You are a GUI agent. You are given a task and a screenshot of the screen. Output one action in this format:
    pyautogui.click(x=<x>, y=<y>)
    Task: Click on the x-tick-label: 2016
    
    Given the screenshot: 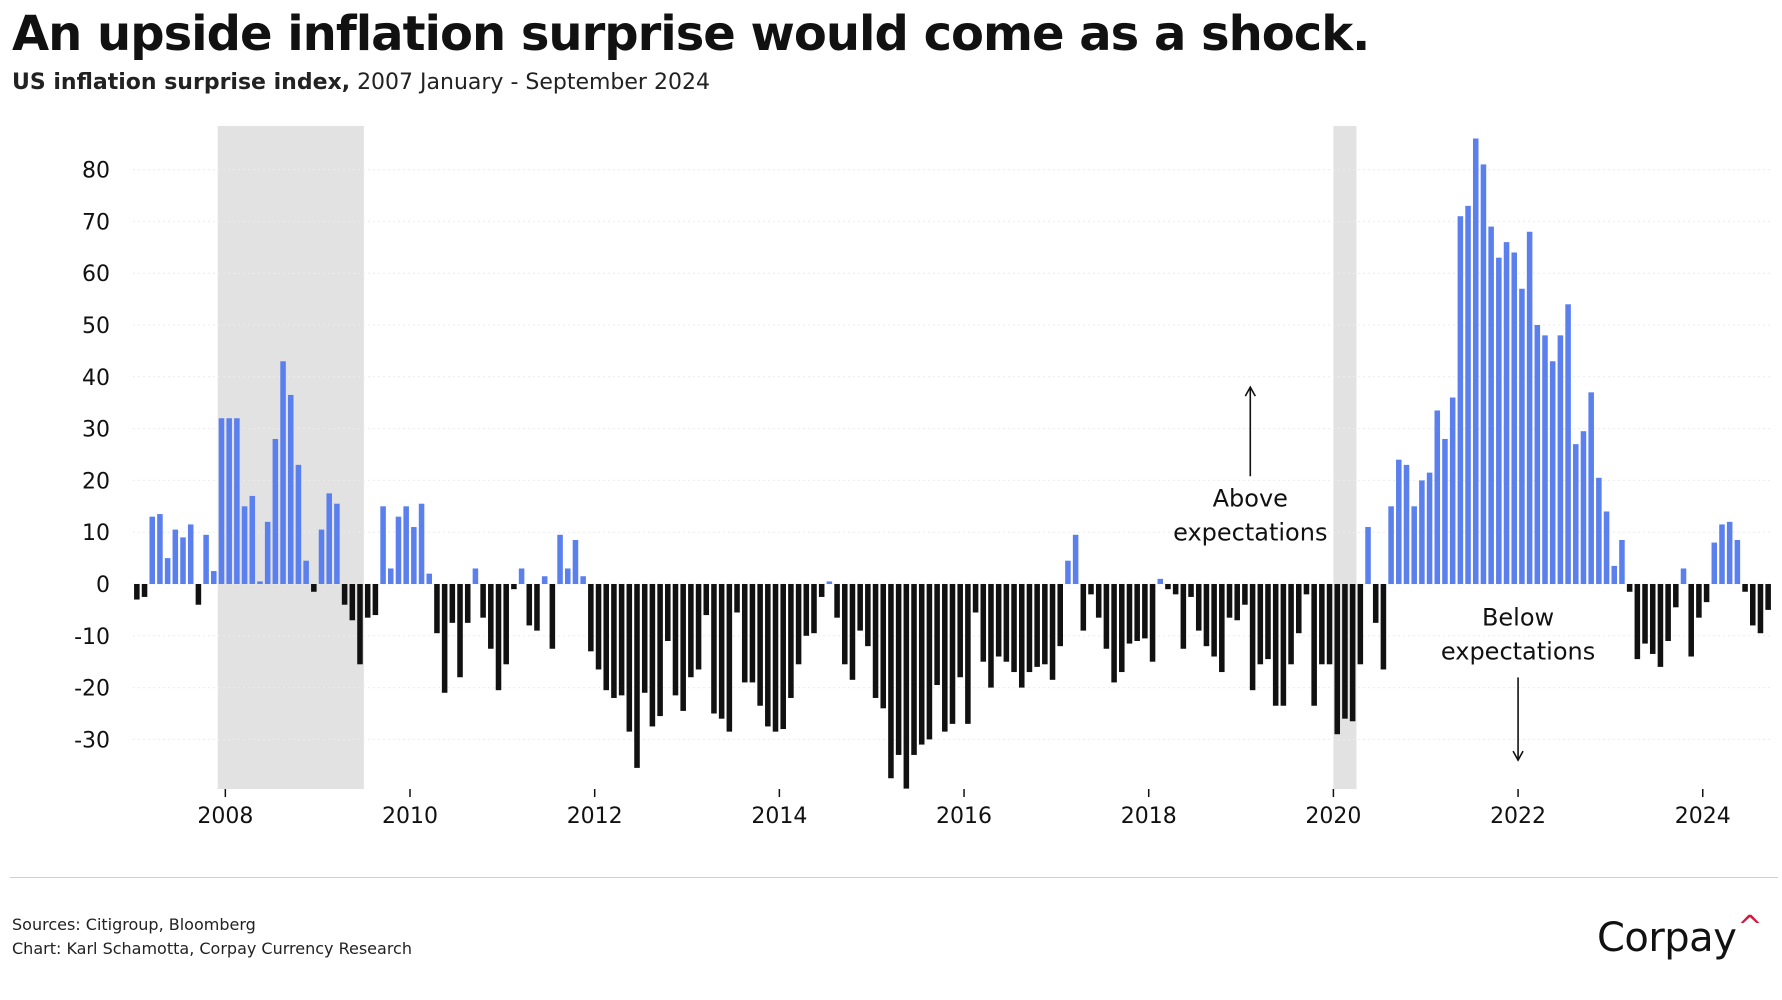 What is the action you would take?
    pyautogui.click(x=964, y=816)
    